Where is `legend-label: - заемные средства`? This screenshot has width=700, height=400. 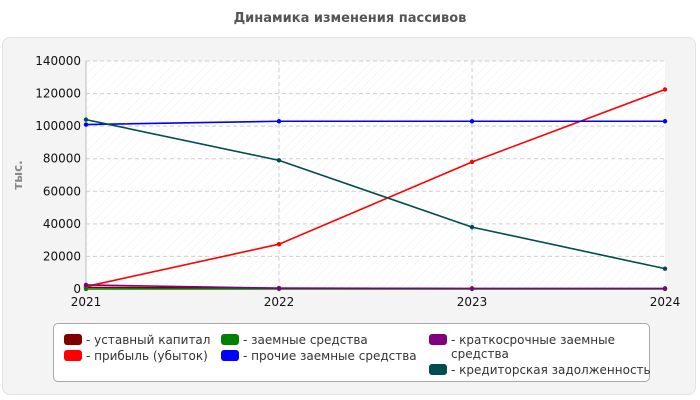 legend-label: - заемные средства is located at coordinates (305, 340).